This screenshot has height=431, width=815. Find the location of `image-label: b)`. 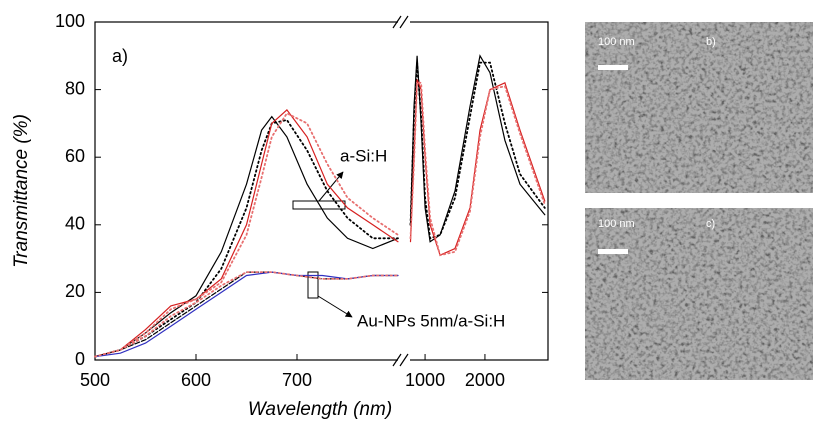

image-label: b) is located at coordinates (711, 42).